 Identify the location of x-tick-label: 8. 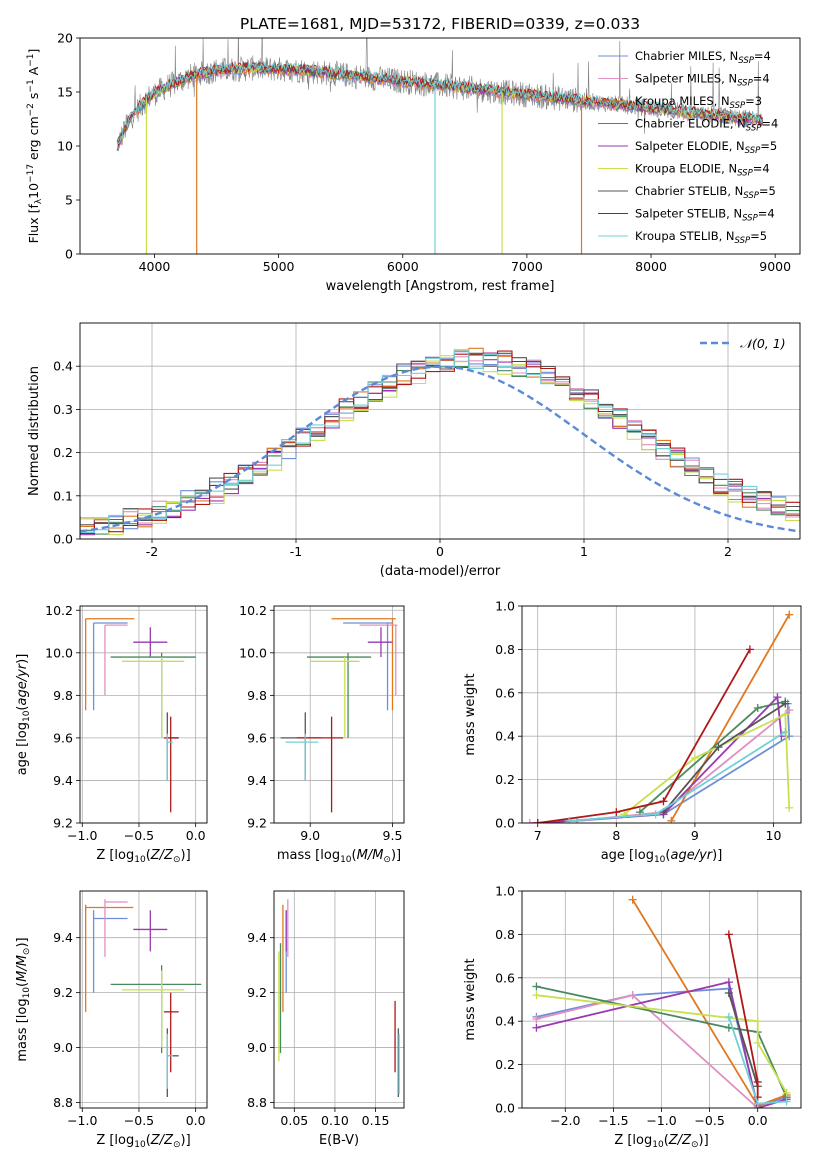
(616, 835).